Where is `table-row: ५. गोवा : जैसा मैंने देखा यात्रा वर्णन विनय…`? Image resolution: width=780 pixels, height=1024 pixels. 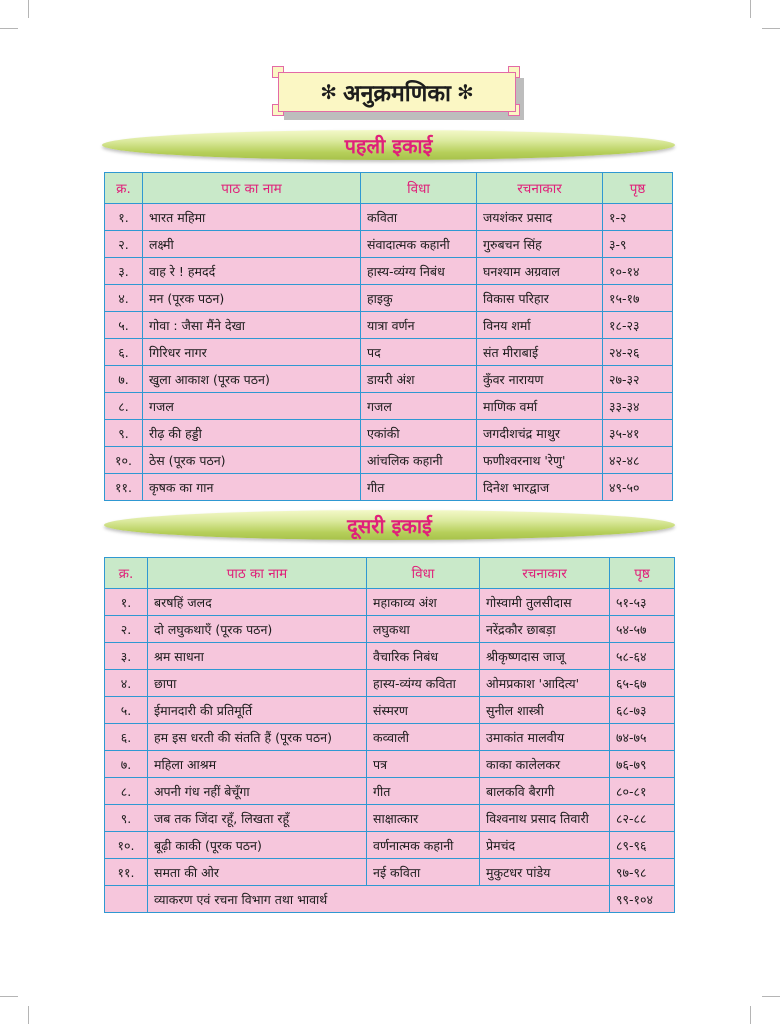
table-row: ५. गोवा : जैसा मैंने देखा यात्रा वर्णन विनय… is located at coordinates (388, 325).